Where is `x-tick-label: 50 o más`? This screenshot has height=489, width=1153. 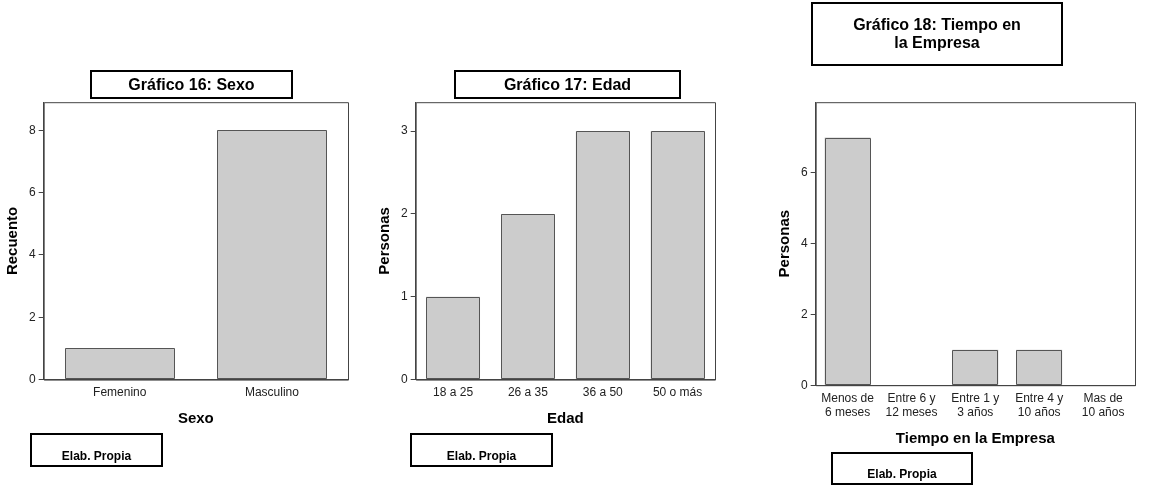
x-tick-label: 50 o más is located at coordinates (677, 392).